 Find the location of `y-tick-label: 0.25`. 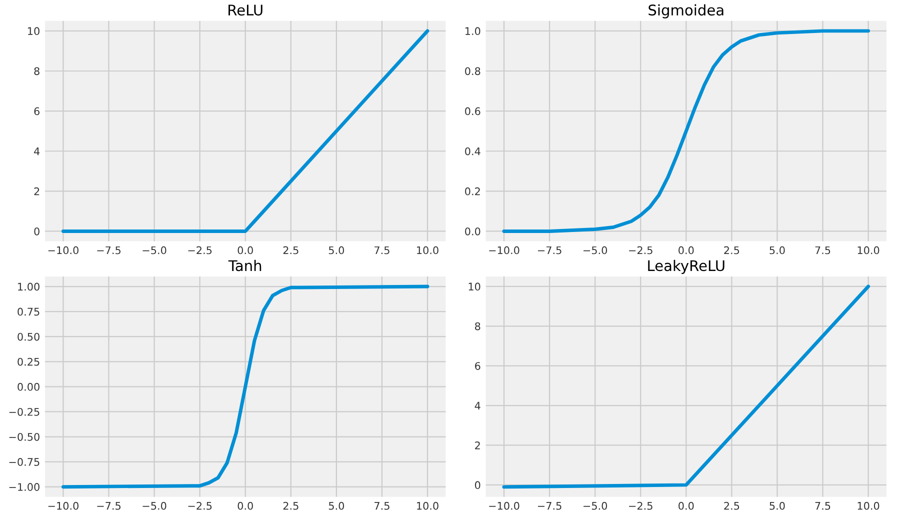

y-tick-label: 0.25 is located at coordinates (29, 362).